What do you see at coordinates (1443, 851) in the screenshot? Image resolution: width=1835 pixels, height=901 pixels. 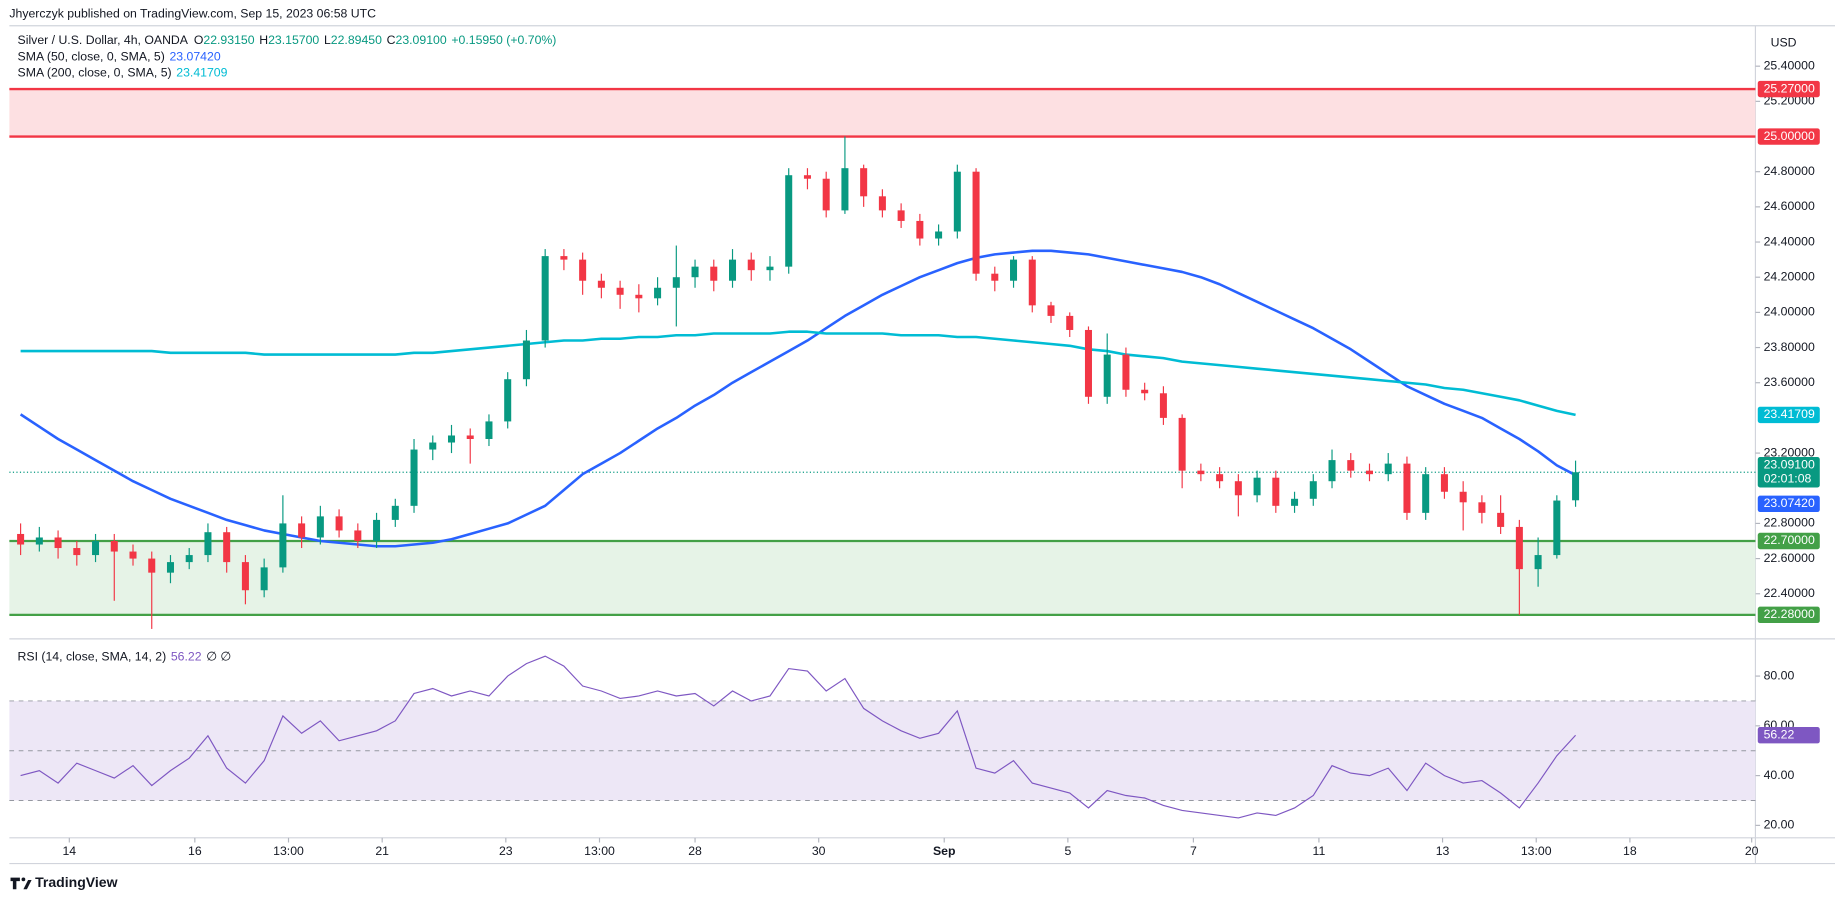 I see `x-tick-label: 13` at bounding box center [1443, 851].